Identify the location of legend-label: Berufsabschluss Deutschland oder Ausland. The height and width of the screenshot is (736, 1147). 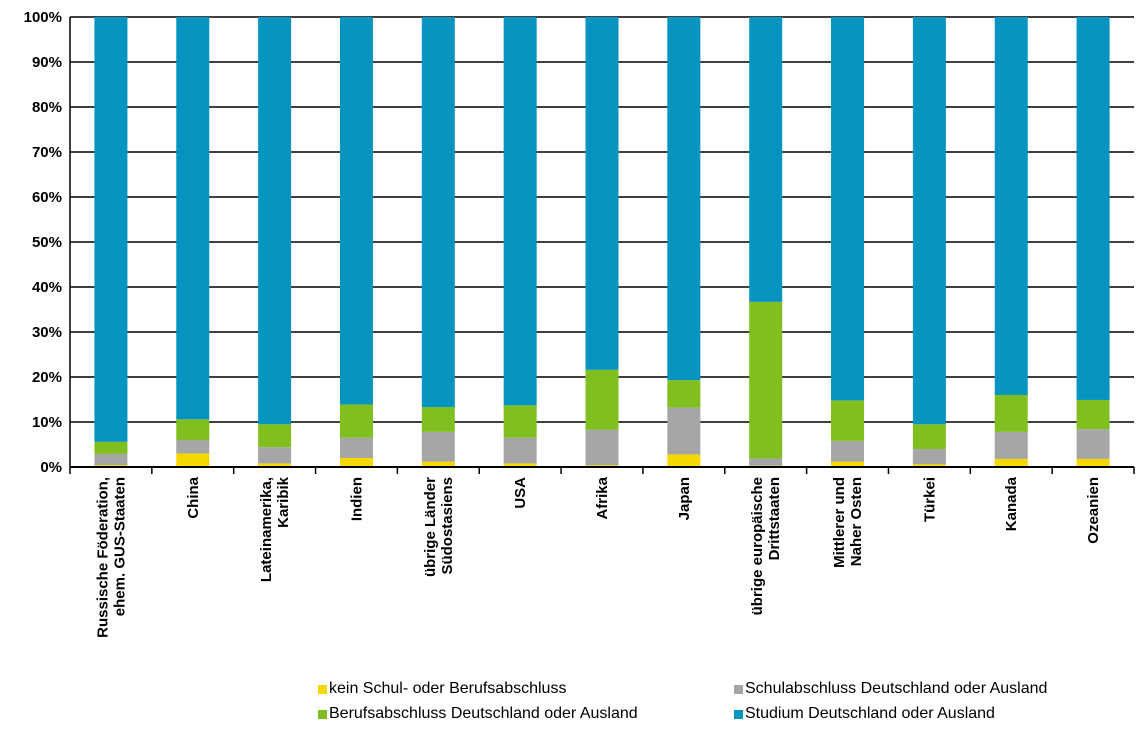
(483, 713).